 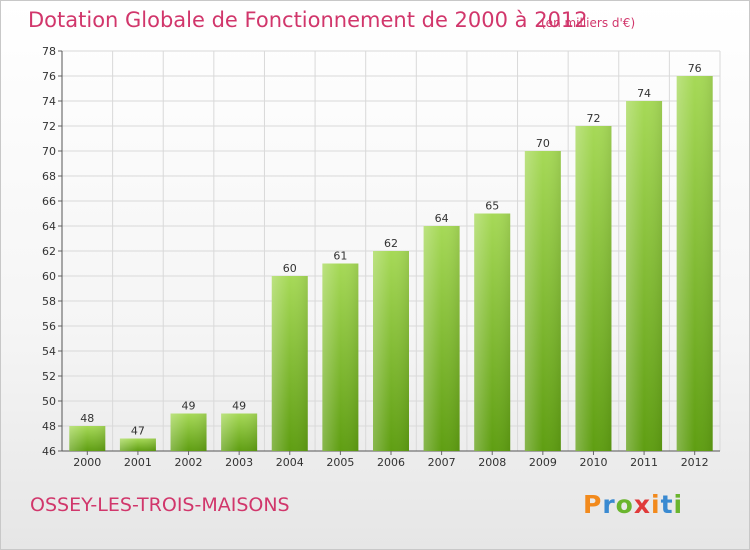 What do you see at coordinates (290, 268) in the screenshot?
I see `data-label: 60` at bounding box center [290, 268].